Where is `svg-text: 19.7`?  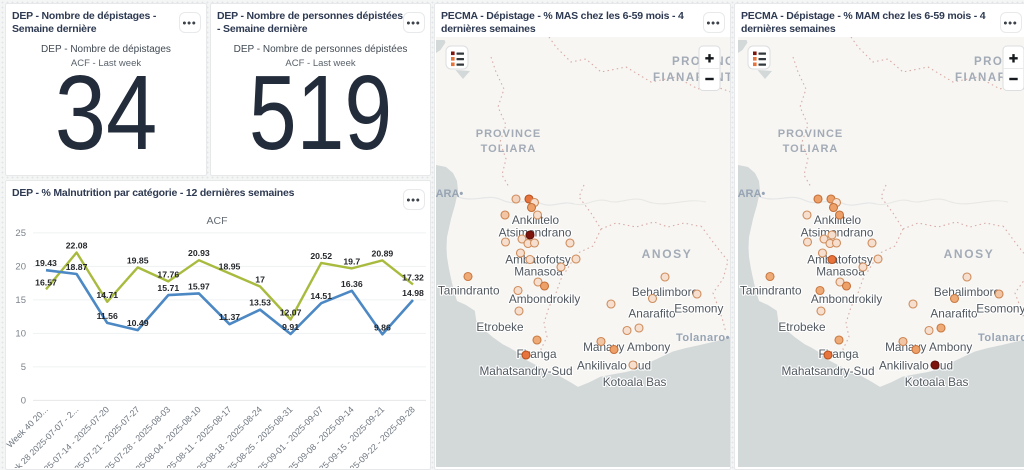
svg-text: 19.7 is located at coordinates (351, 261).